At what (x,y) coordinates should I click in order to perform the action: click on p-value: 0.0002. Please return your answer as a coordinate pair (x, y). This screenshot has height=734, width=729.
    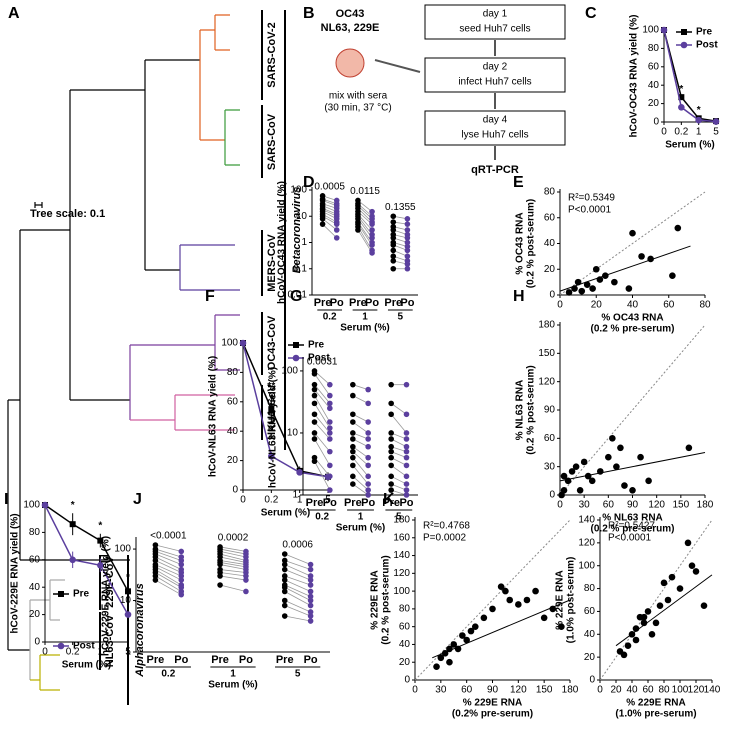
    Looking at the image, I should click on (233, 538).